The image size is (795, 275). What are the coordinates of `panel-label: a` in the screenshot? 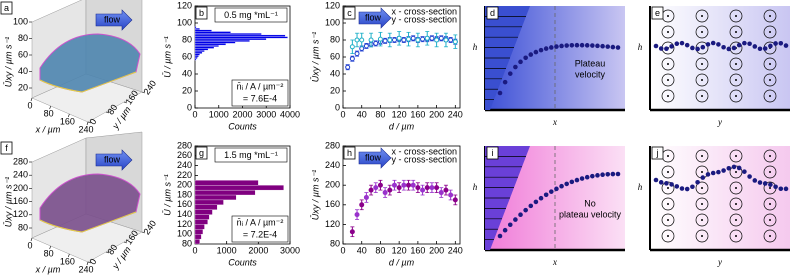 It's located at (6, 8).